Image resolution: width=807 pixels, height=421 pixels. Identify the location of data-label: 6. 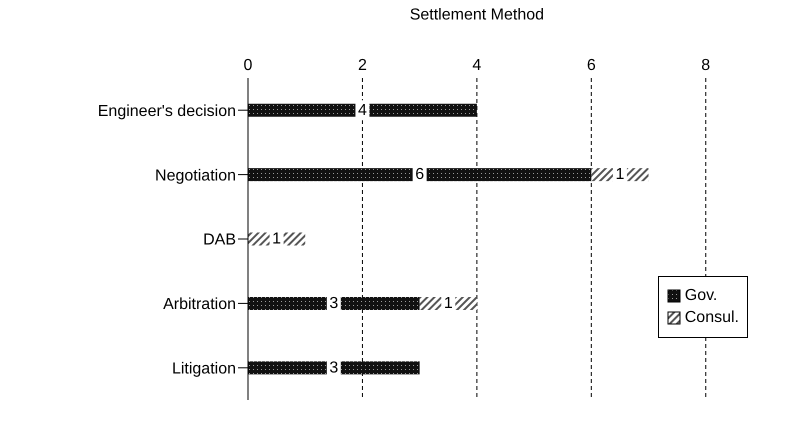
(419, 175).